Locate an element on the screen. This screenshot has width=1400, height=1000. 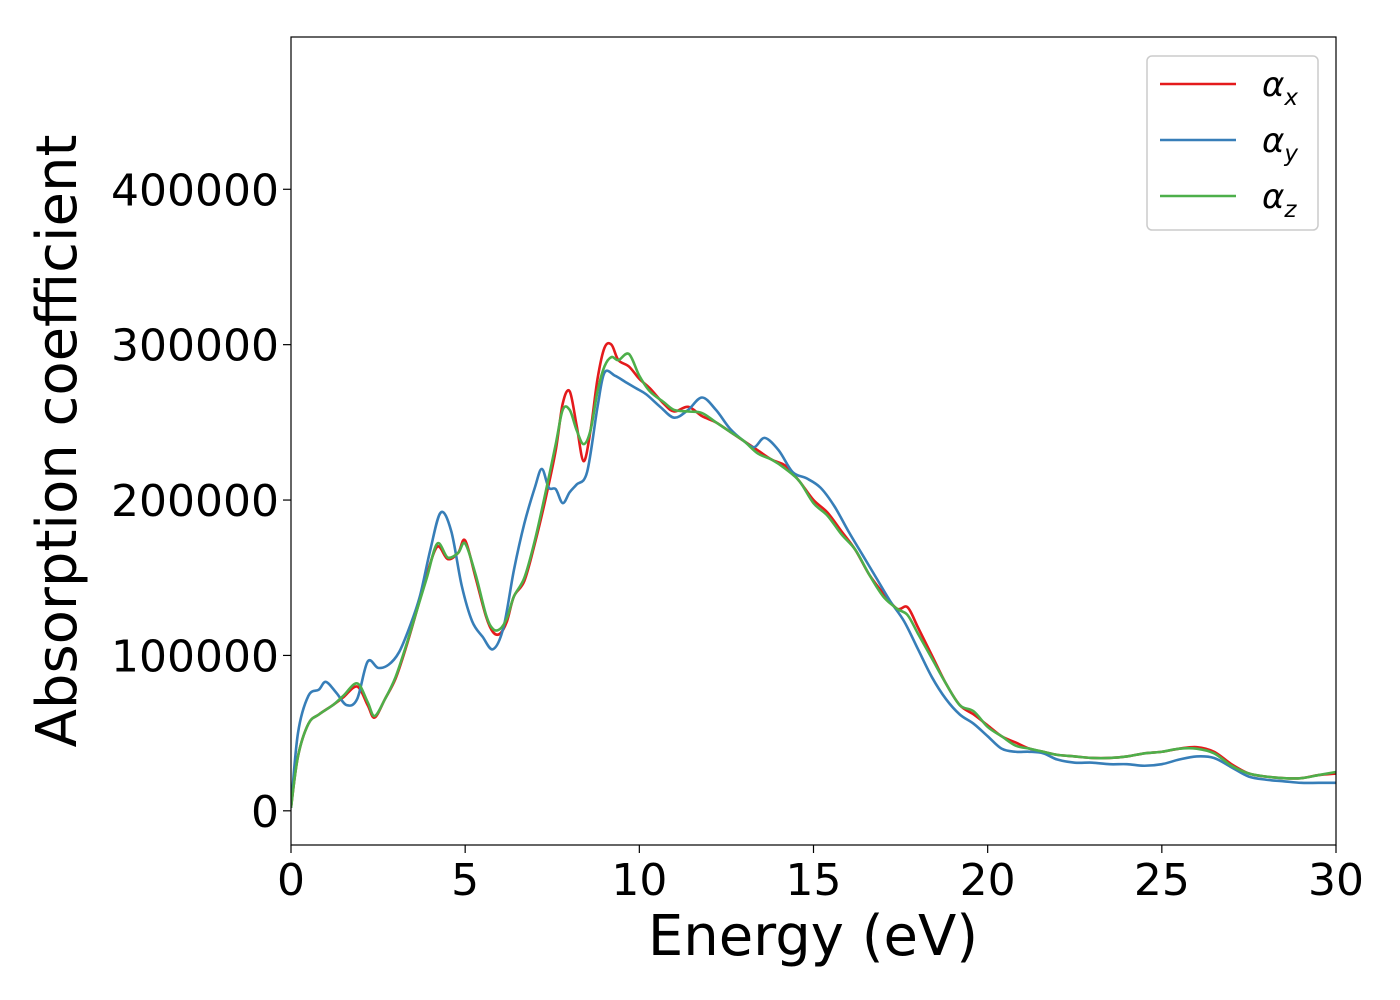
y-tick-label: 300000 is located at coordinates (195, 346).